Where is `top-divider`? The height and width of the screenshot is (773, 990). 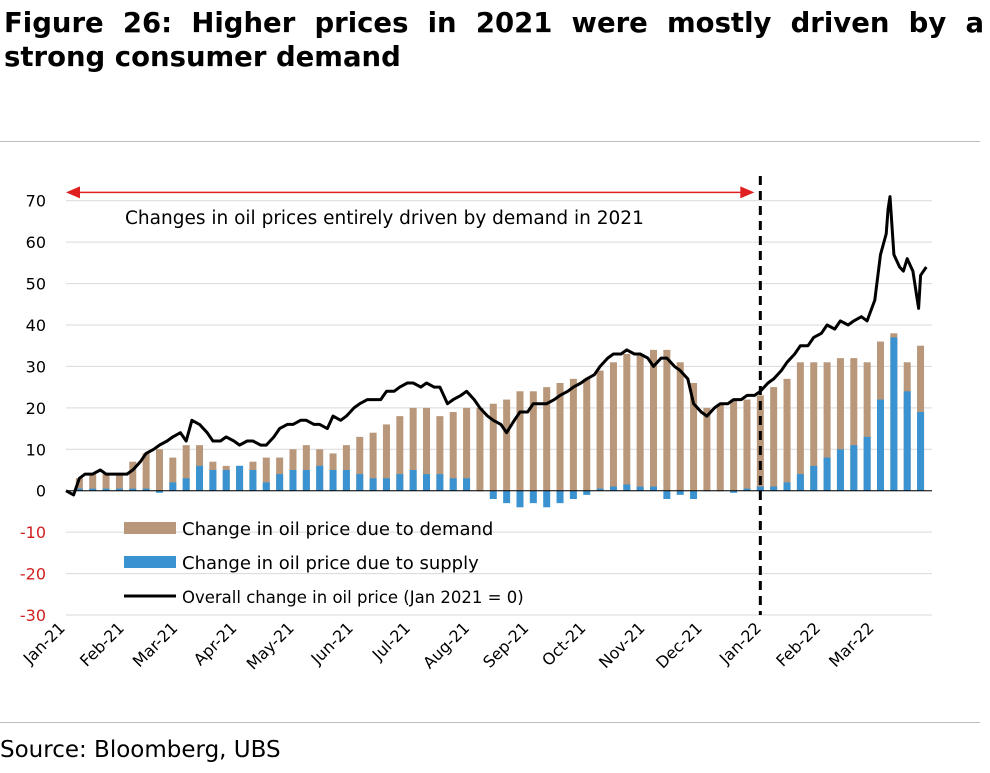 top-divider is located at coordinates (490, 141).